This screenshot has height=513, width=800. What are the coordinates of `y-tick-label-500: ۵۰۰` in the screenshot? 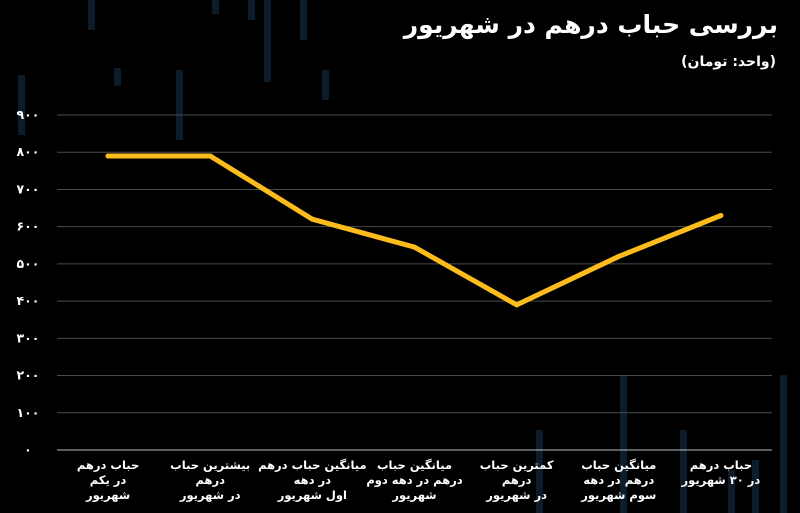 It's located at (28, 263).